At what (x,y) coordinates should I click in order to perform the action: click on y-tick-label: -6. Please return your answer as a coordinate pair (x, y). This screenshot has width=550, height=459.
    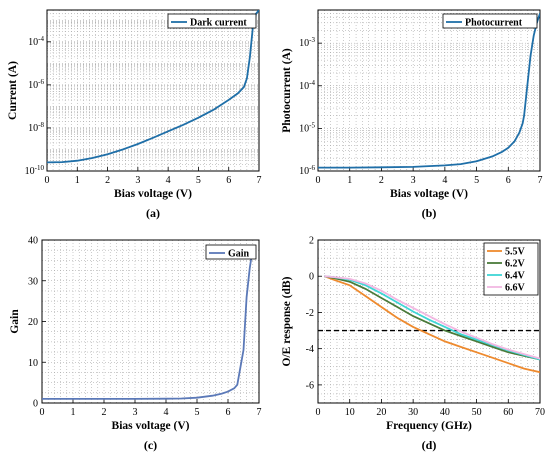
    Looking at the image, I should click on (310, 385).